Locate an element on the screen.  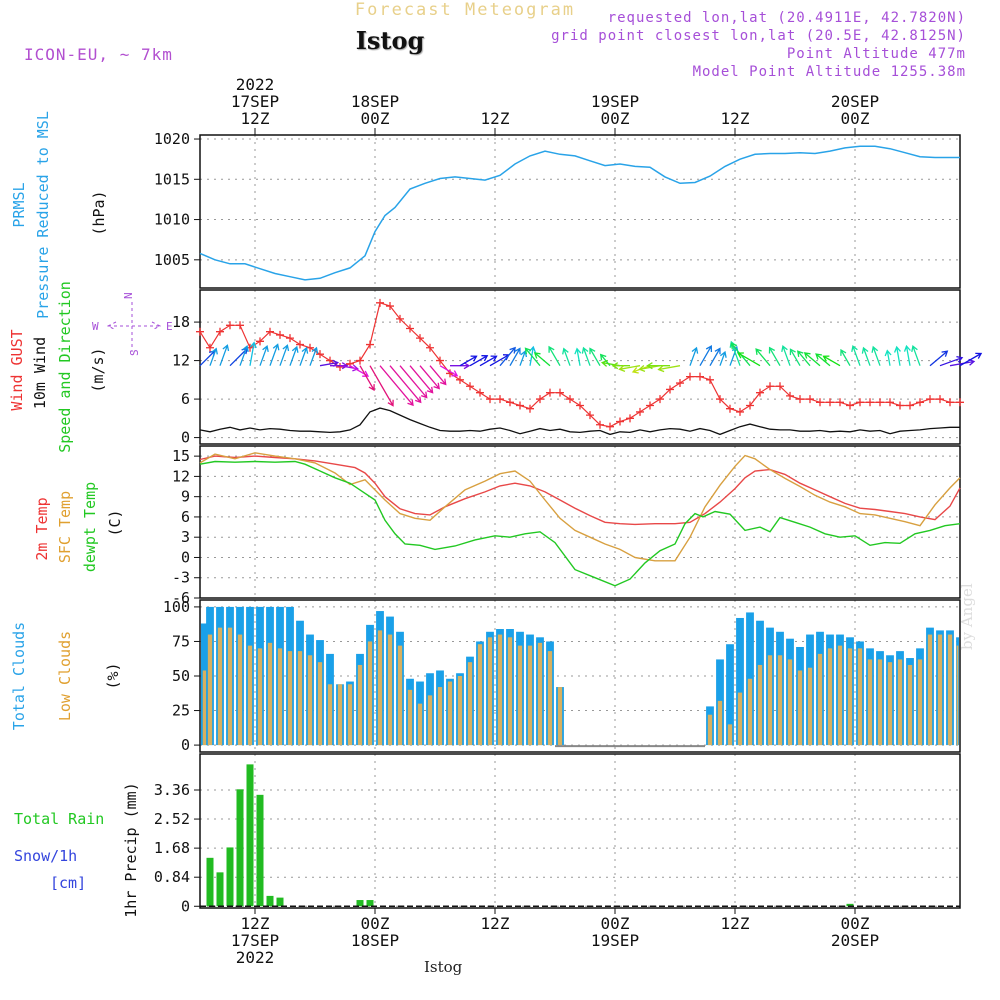
y-tick-label: 0 is located at coordinates (185, 557).